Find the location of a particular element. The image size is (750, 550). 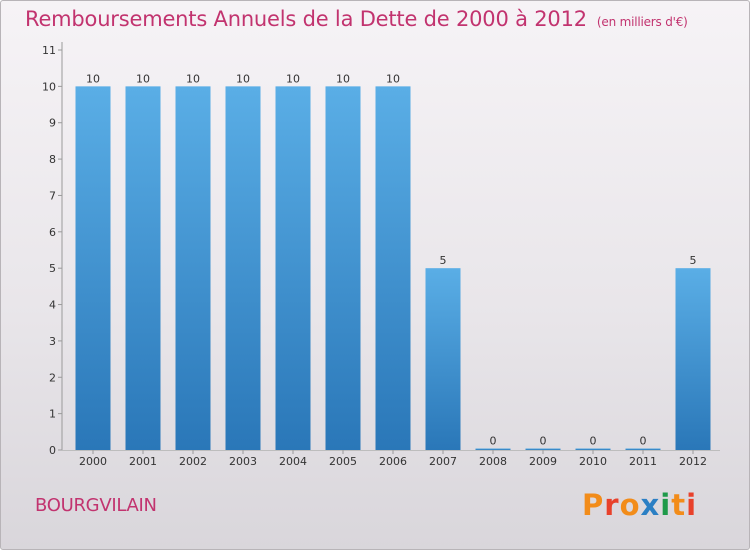

chart-unit: (en milliers d'€) is located at coordinates (642, 22).